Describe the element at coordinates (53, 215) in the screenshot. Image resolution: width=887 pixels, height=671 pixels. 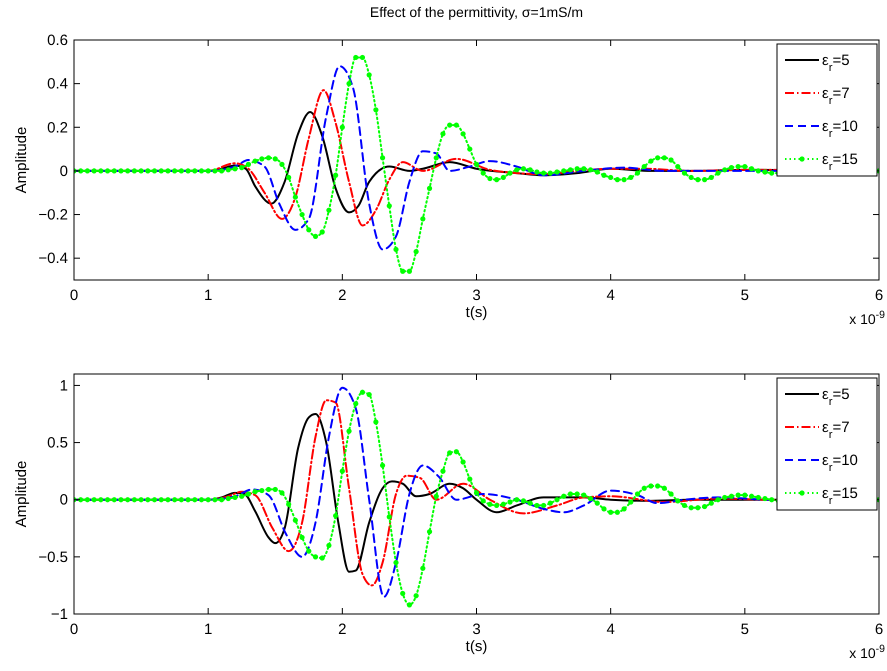
I see `y-tick-label: −0.2` at that location.